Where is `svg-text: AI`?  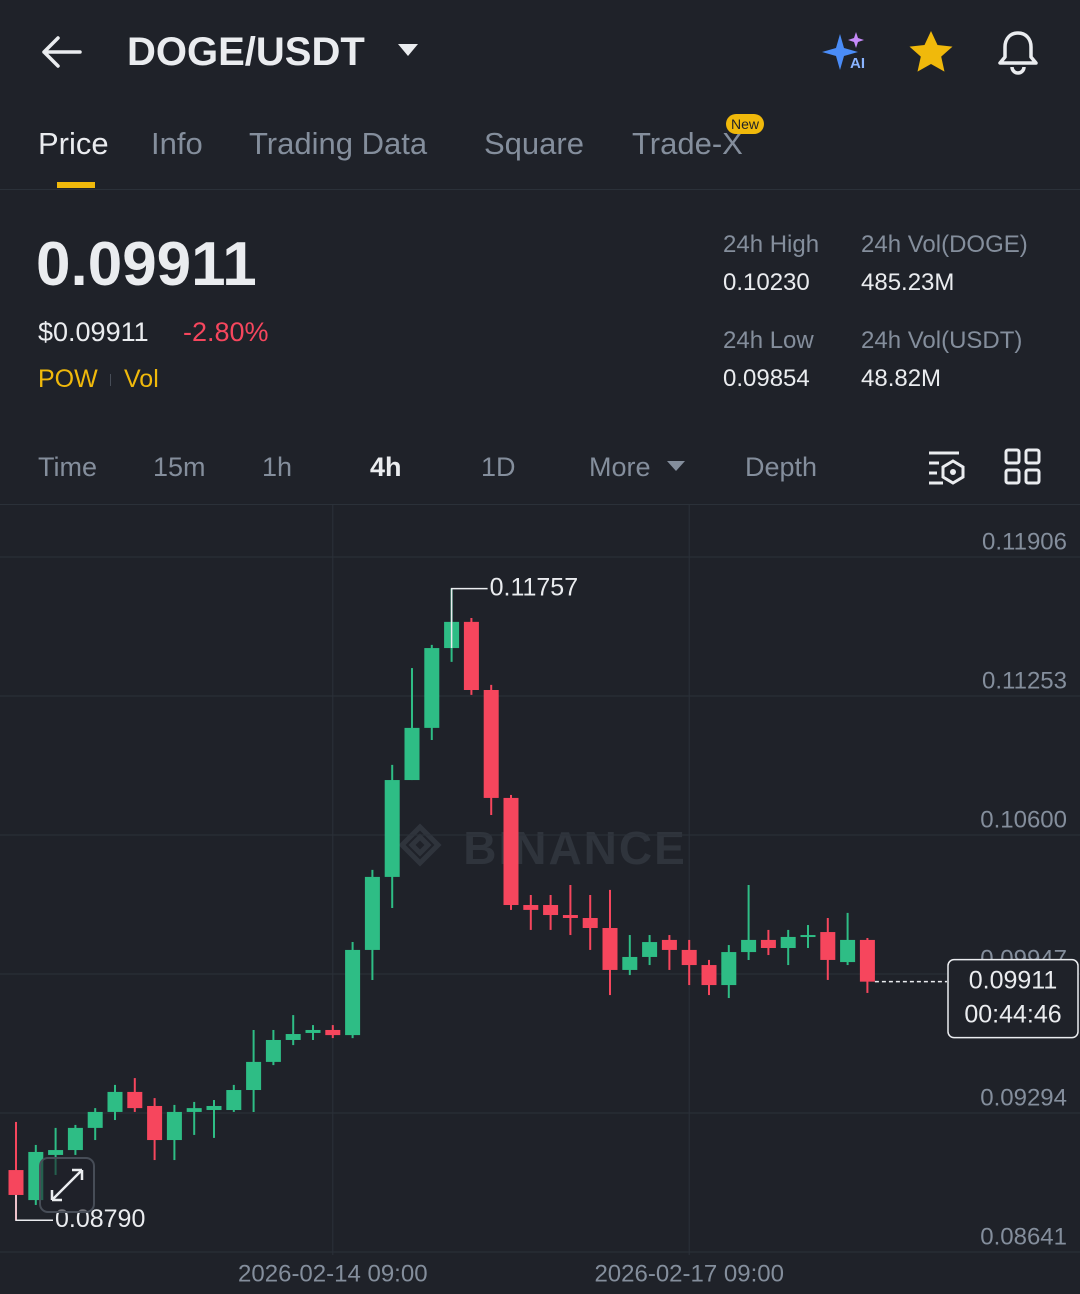 svg-text: AI is located at coordinates (857, 63).